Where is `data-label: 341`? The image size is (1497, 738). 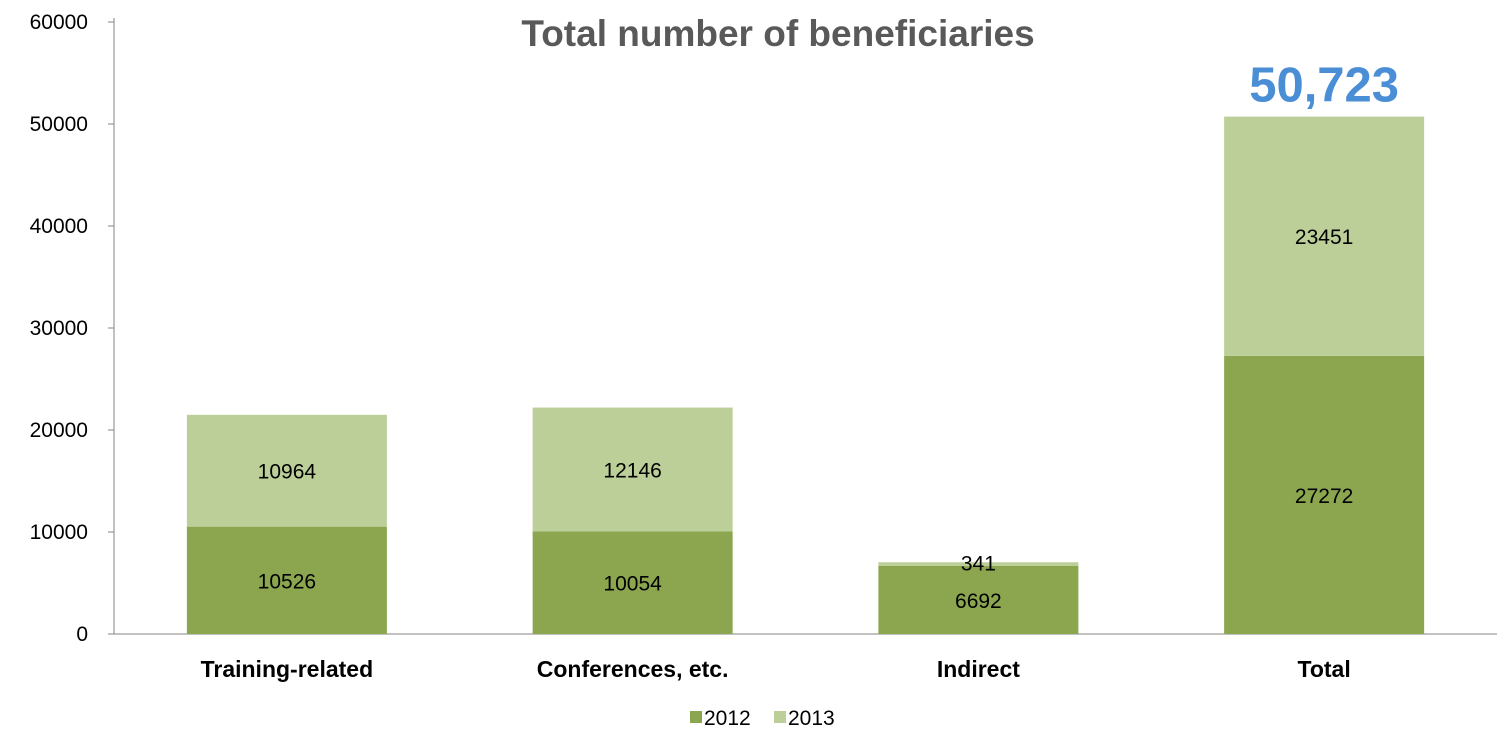 data-label: 341 is located at coordinates (978, 563).